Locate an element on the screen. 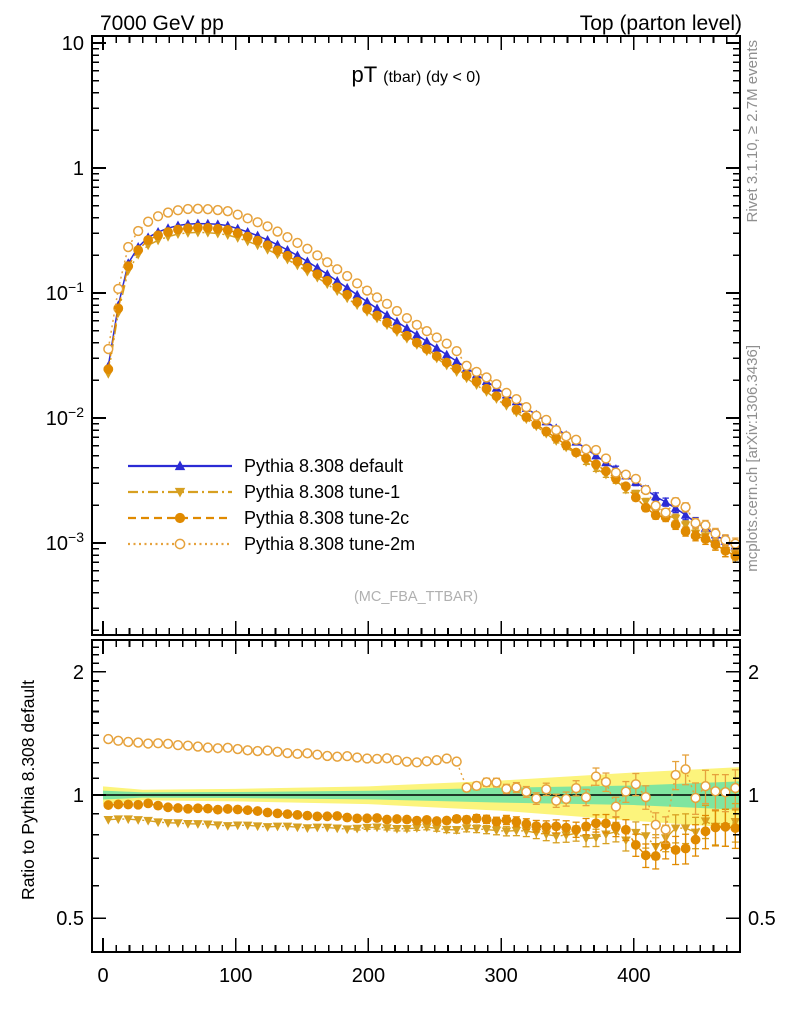 This screenshot has width=786, height=1024. legend-swatch-tune-2m is located at coordinates (180, 544).